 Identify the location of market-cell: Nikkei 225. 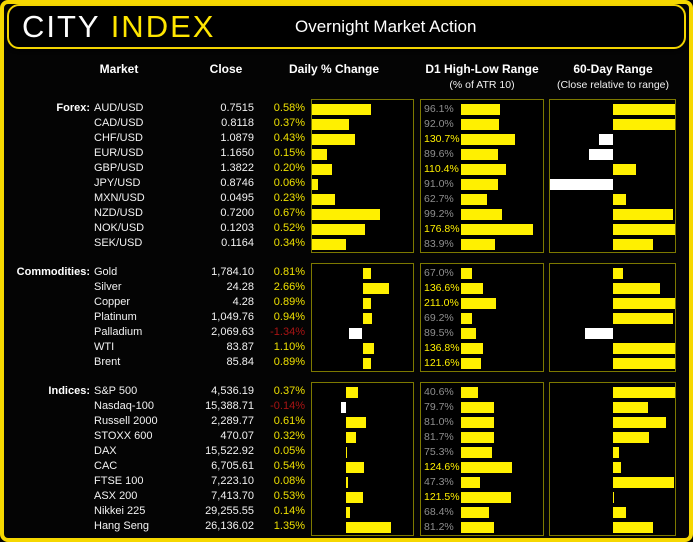
(120, 511).